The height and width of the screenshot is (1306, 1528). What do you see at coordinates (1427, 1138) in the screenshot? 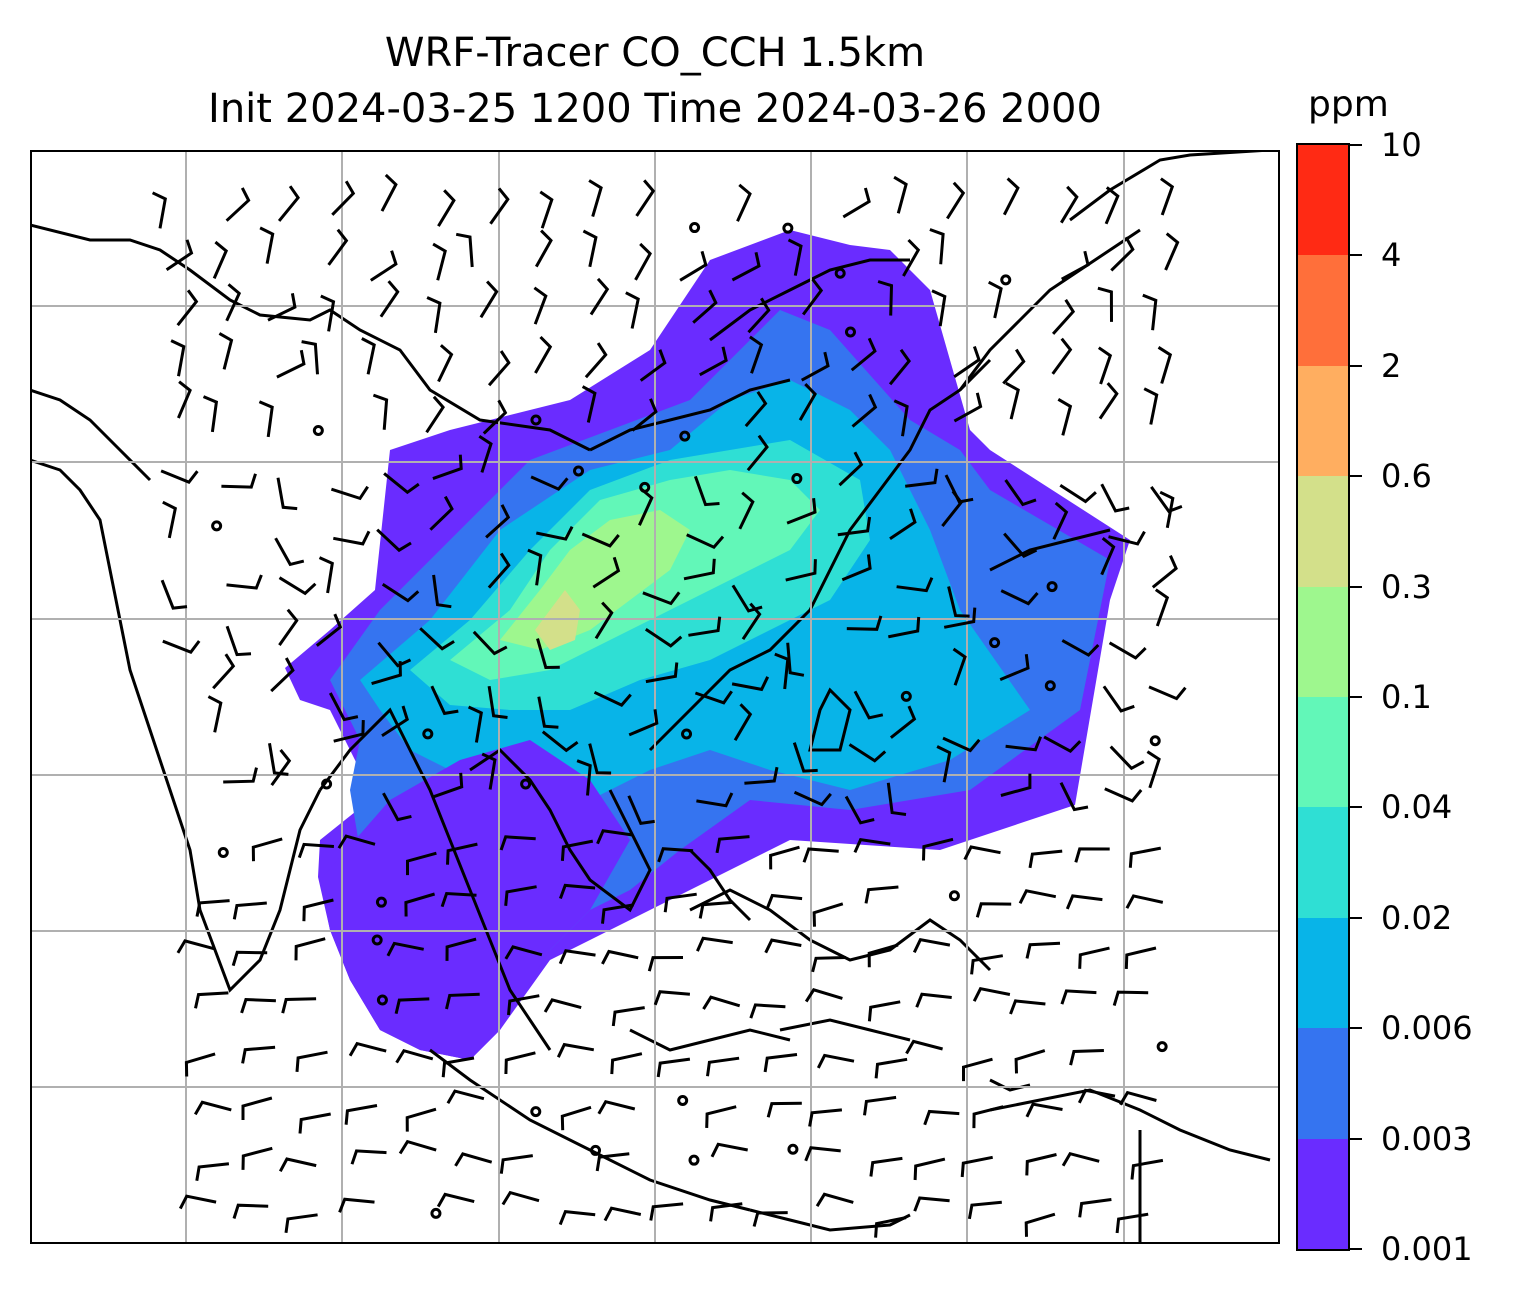
I see `colorbar-tick-label: 0.003` at bounding box center [1427, 1138].